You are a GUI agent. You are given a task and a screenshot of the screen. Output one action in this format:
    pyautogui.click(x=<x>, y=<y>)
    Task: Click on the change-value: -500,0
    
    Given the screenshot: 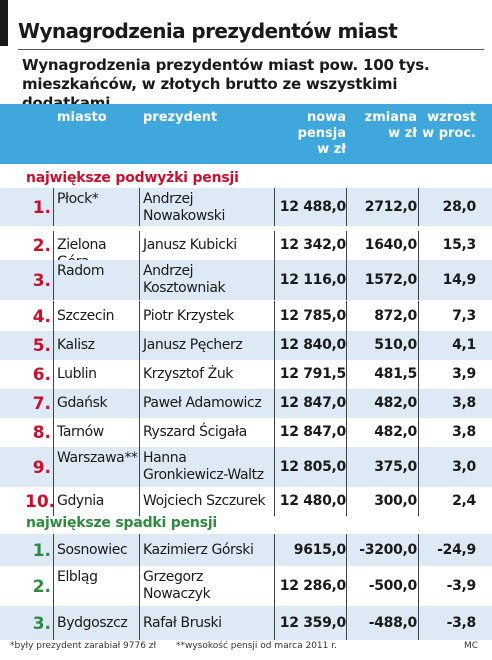 What is the action you would take?
    pyautogui.click(x=393, y=585)
    